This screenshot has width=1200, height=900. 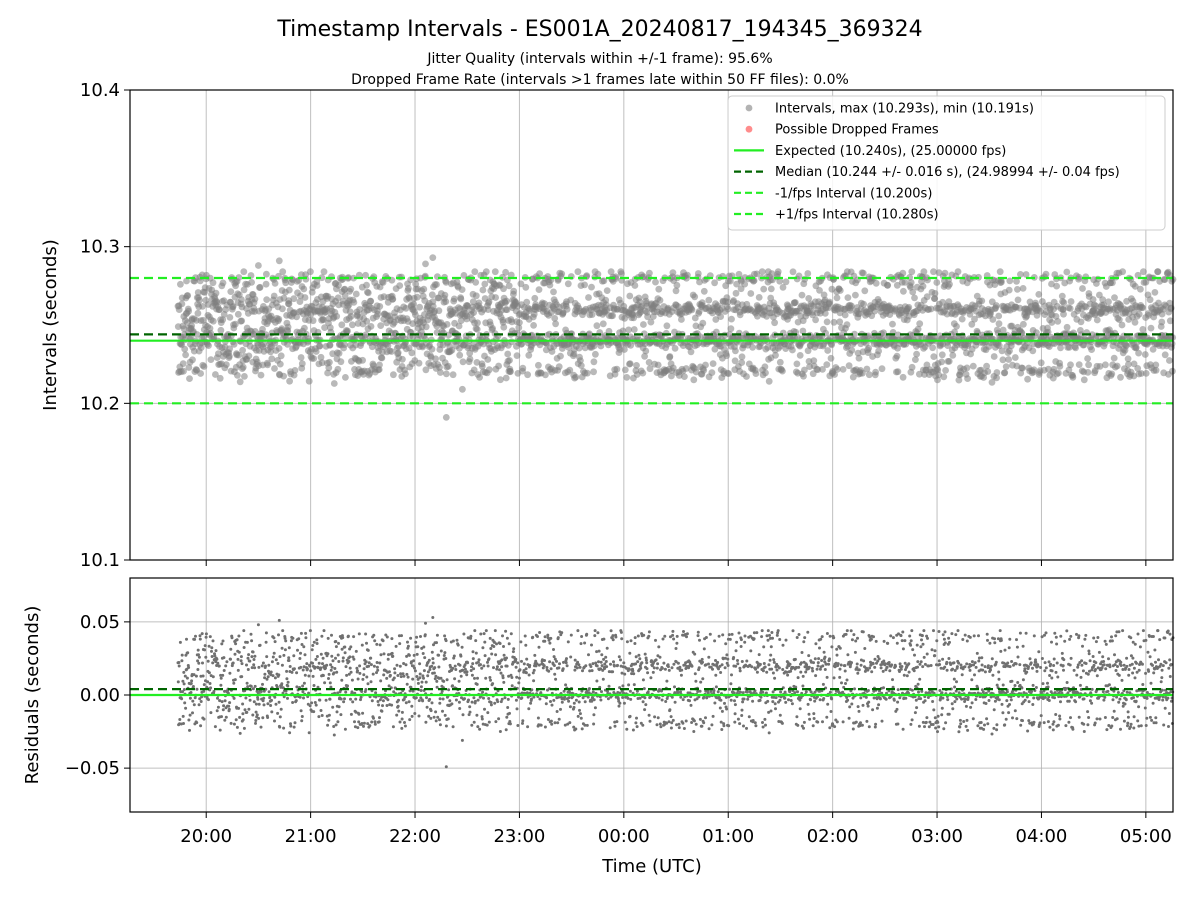 I want to click on legend-dropped-marker, so click(x=749, y=129).